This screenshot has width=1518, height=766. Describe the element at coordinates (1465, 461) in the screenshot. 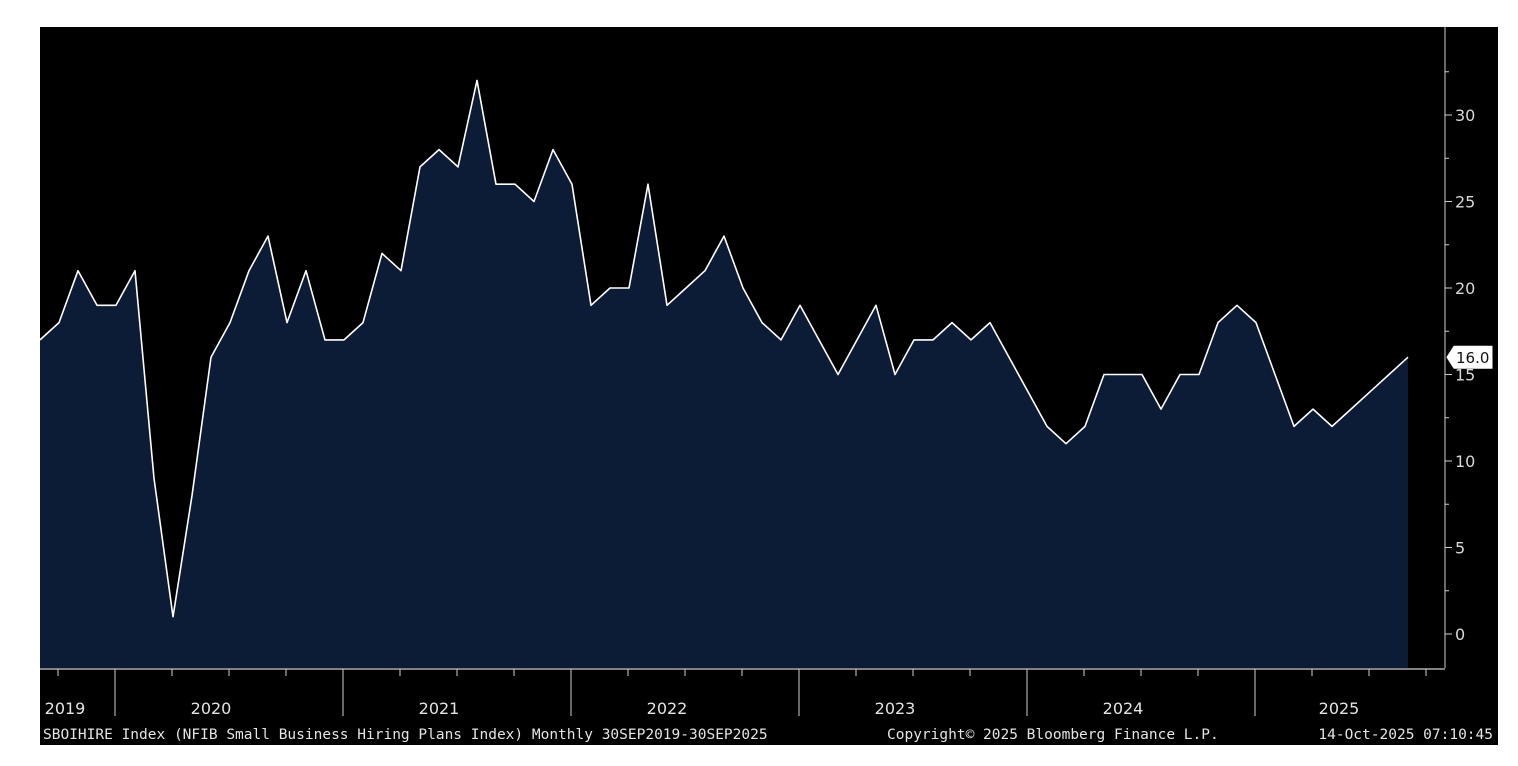

I see `y-tick-label: 10` at that location.